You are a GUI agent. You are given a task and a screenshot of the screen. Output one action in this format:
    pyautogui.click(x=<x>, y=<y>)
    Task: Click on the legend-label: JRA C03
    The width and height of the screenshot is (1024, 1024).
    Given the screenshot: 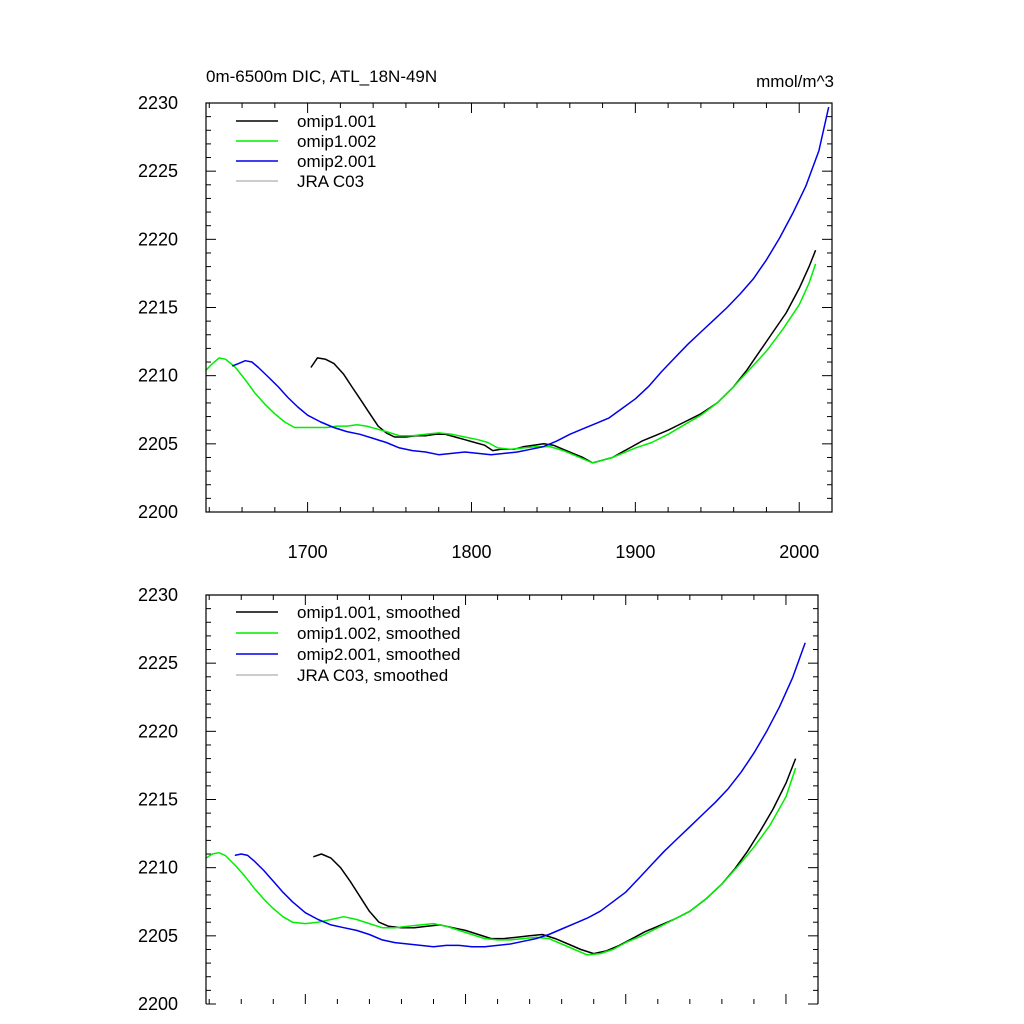 What is the action you would take?
    pyautogui.click(x=330, y=181)
    